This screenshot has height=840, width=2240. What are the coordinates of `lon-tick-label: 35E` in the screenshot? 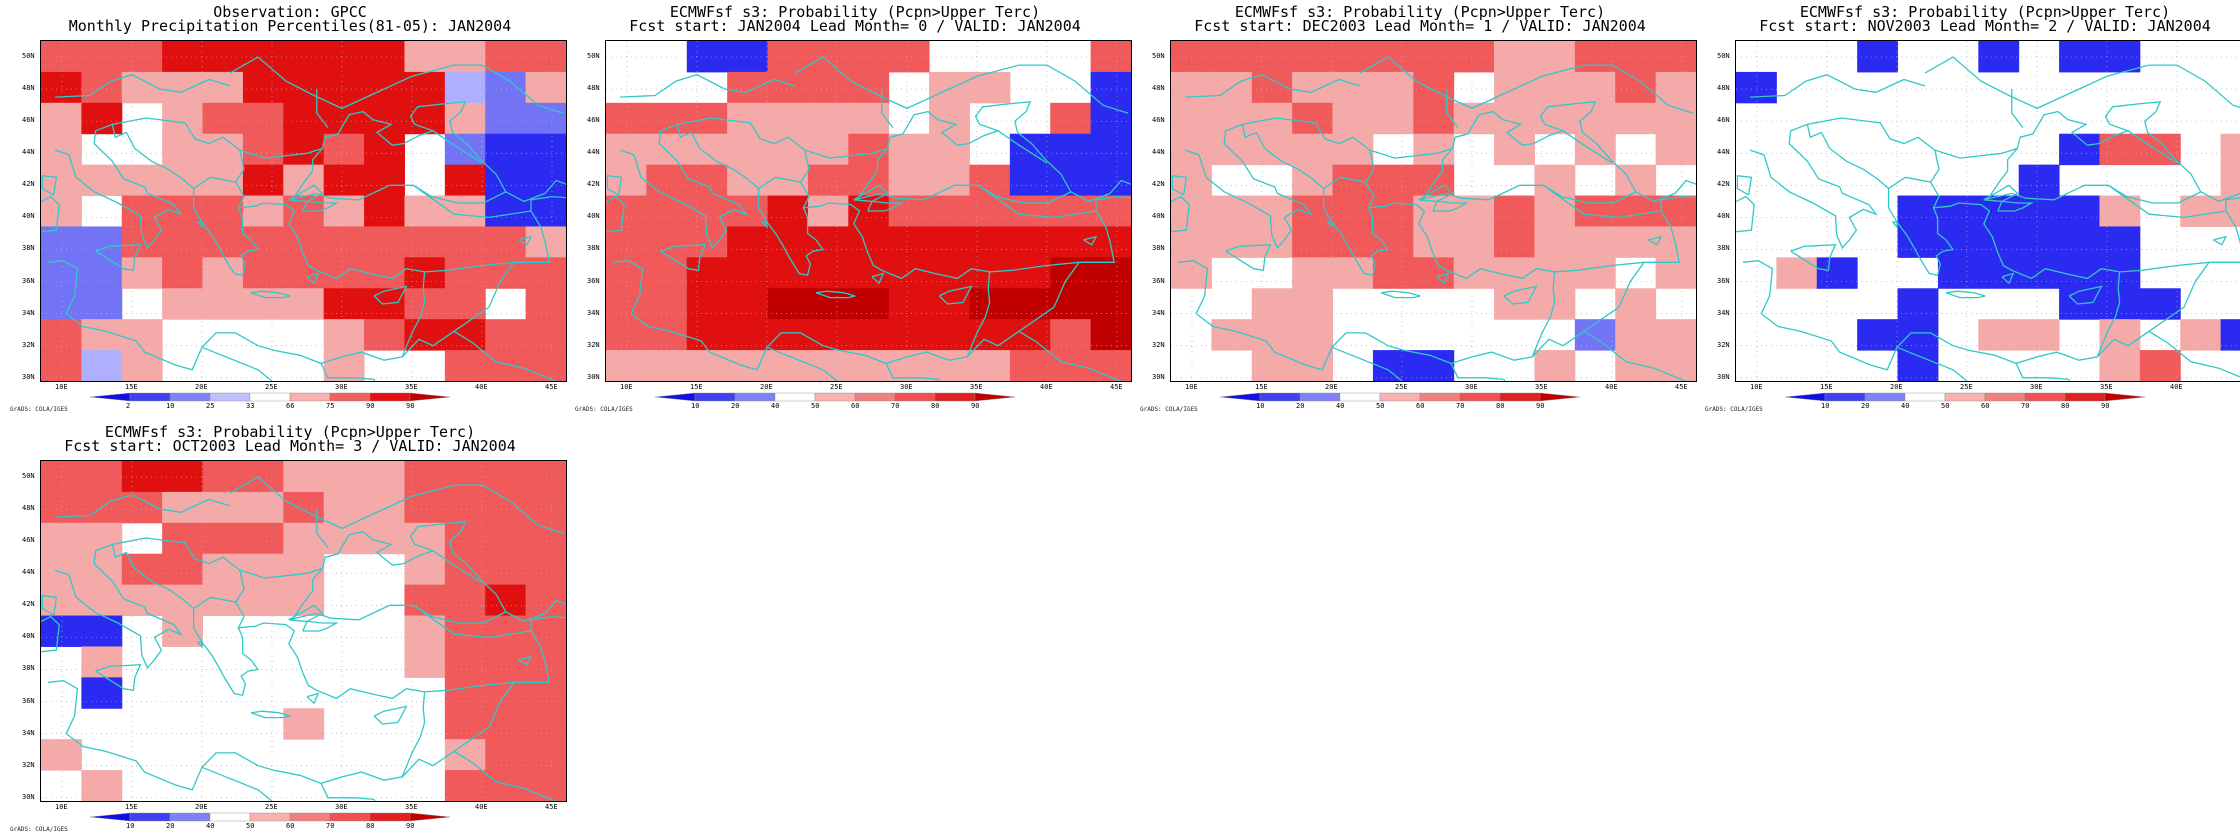 It's located at (976, 387).